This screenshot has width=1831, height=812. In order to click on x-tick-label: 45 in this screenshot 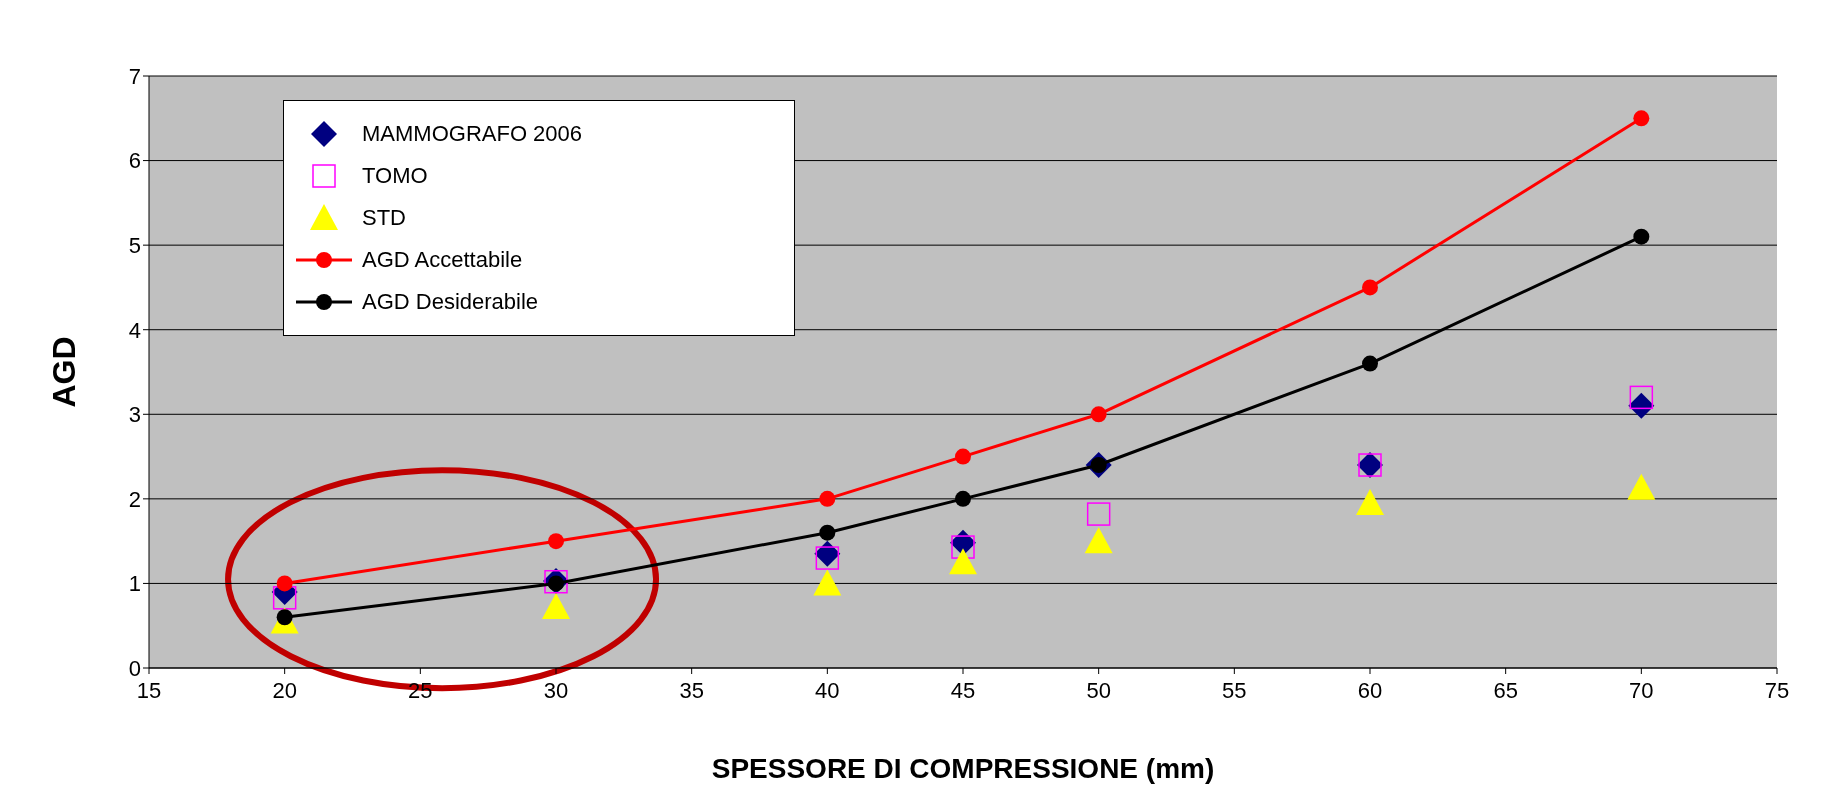, I will do `click(963, 690)`.